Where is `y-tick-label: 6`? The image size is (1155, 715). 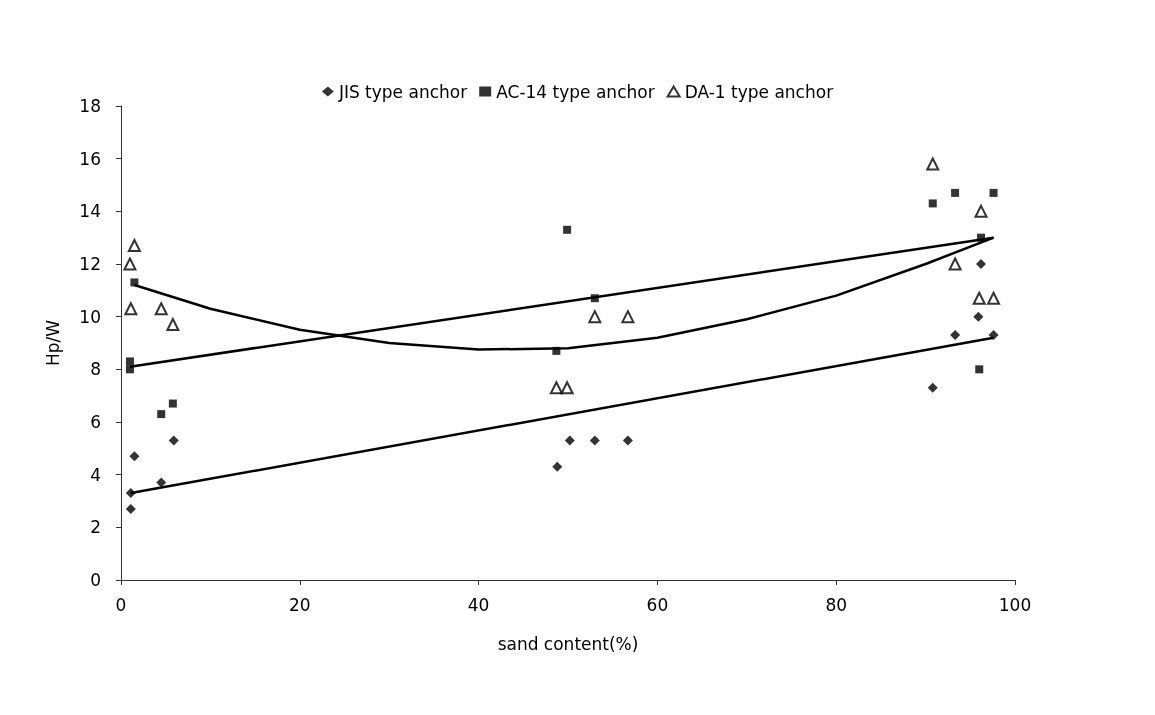 y-tick-label: 6 is located at coordinates (95, 422).